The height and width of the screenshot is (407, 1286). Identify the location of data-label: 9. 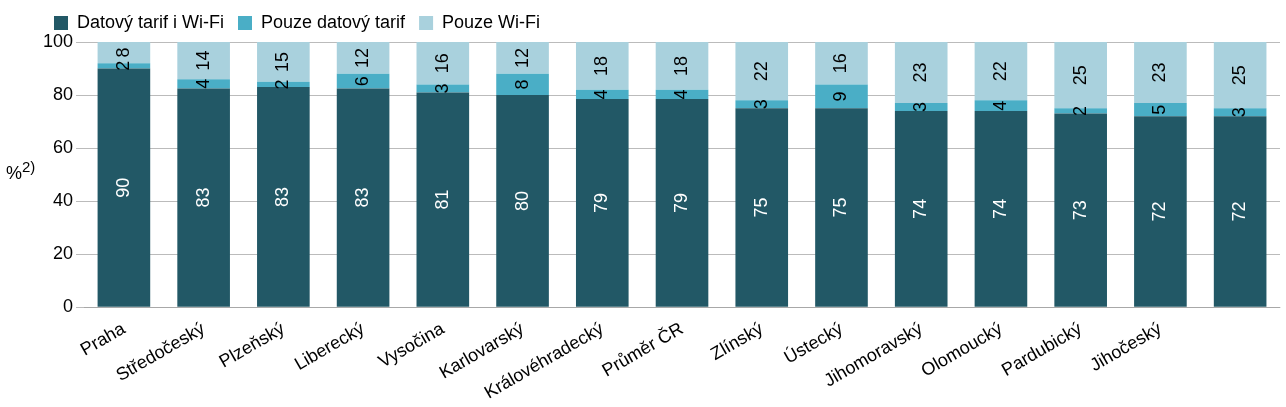
(840, 96).